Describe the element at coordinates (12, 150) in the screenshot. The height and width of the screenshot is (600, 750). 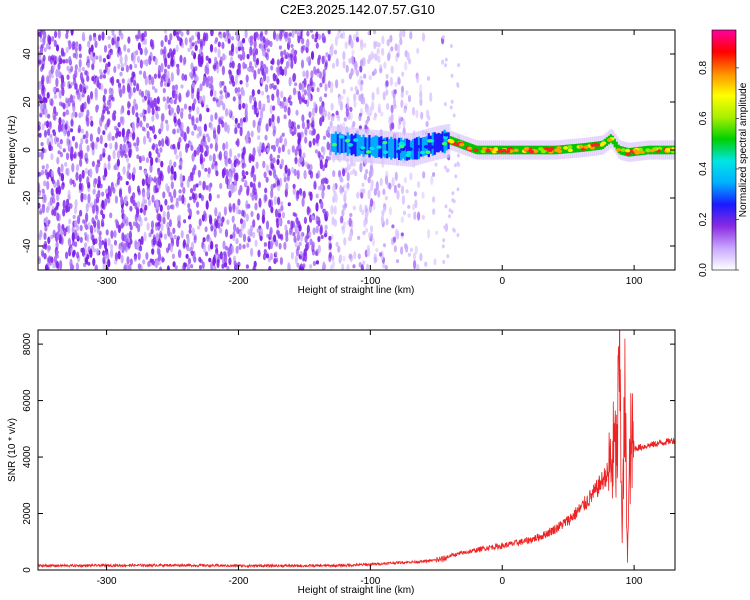
I see `spectrogram-y-axis-label: Frequency (Hz)` at that location.